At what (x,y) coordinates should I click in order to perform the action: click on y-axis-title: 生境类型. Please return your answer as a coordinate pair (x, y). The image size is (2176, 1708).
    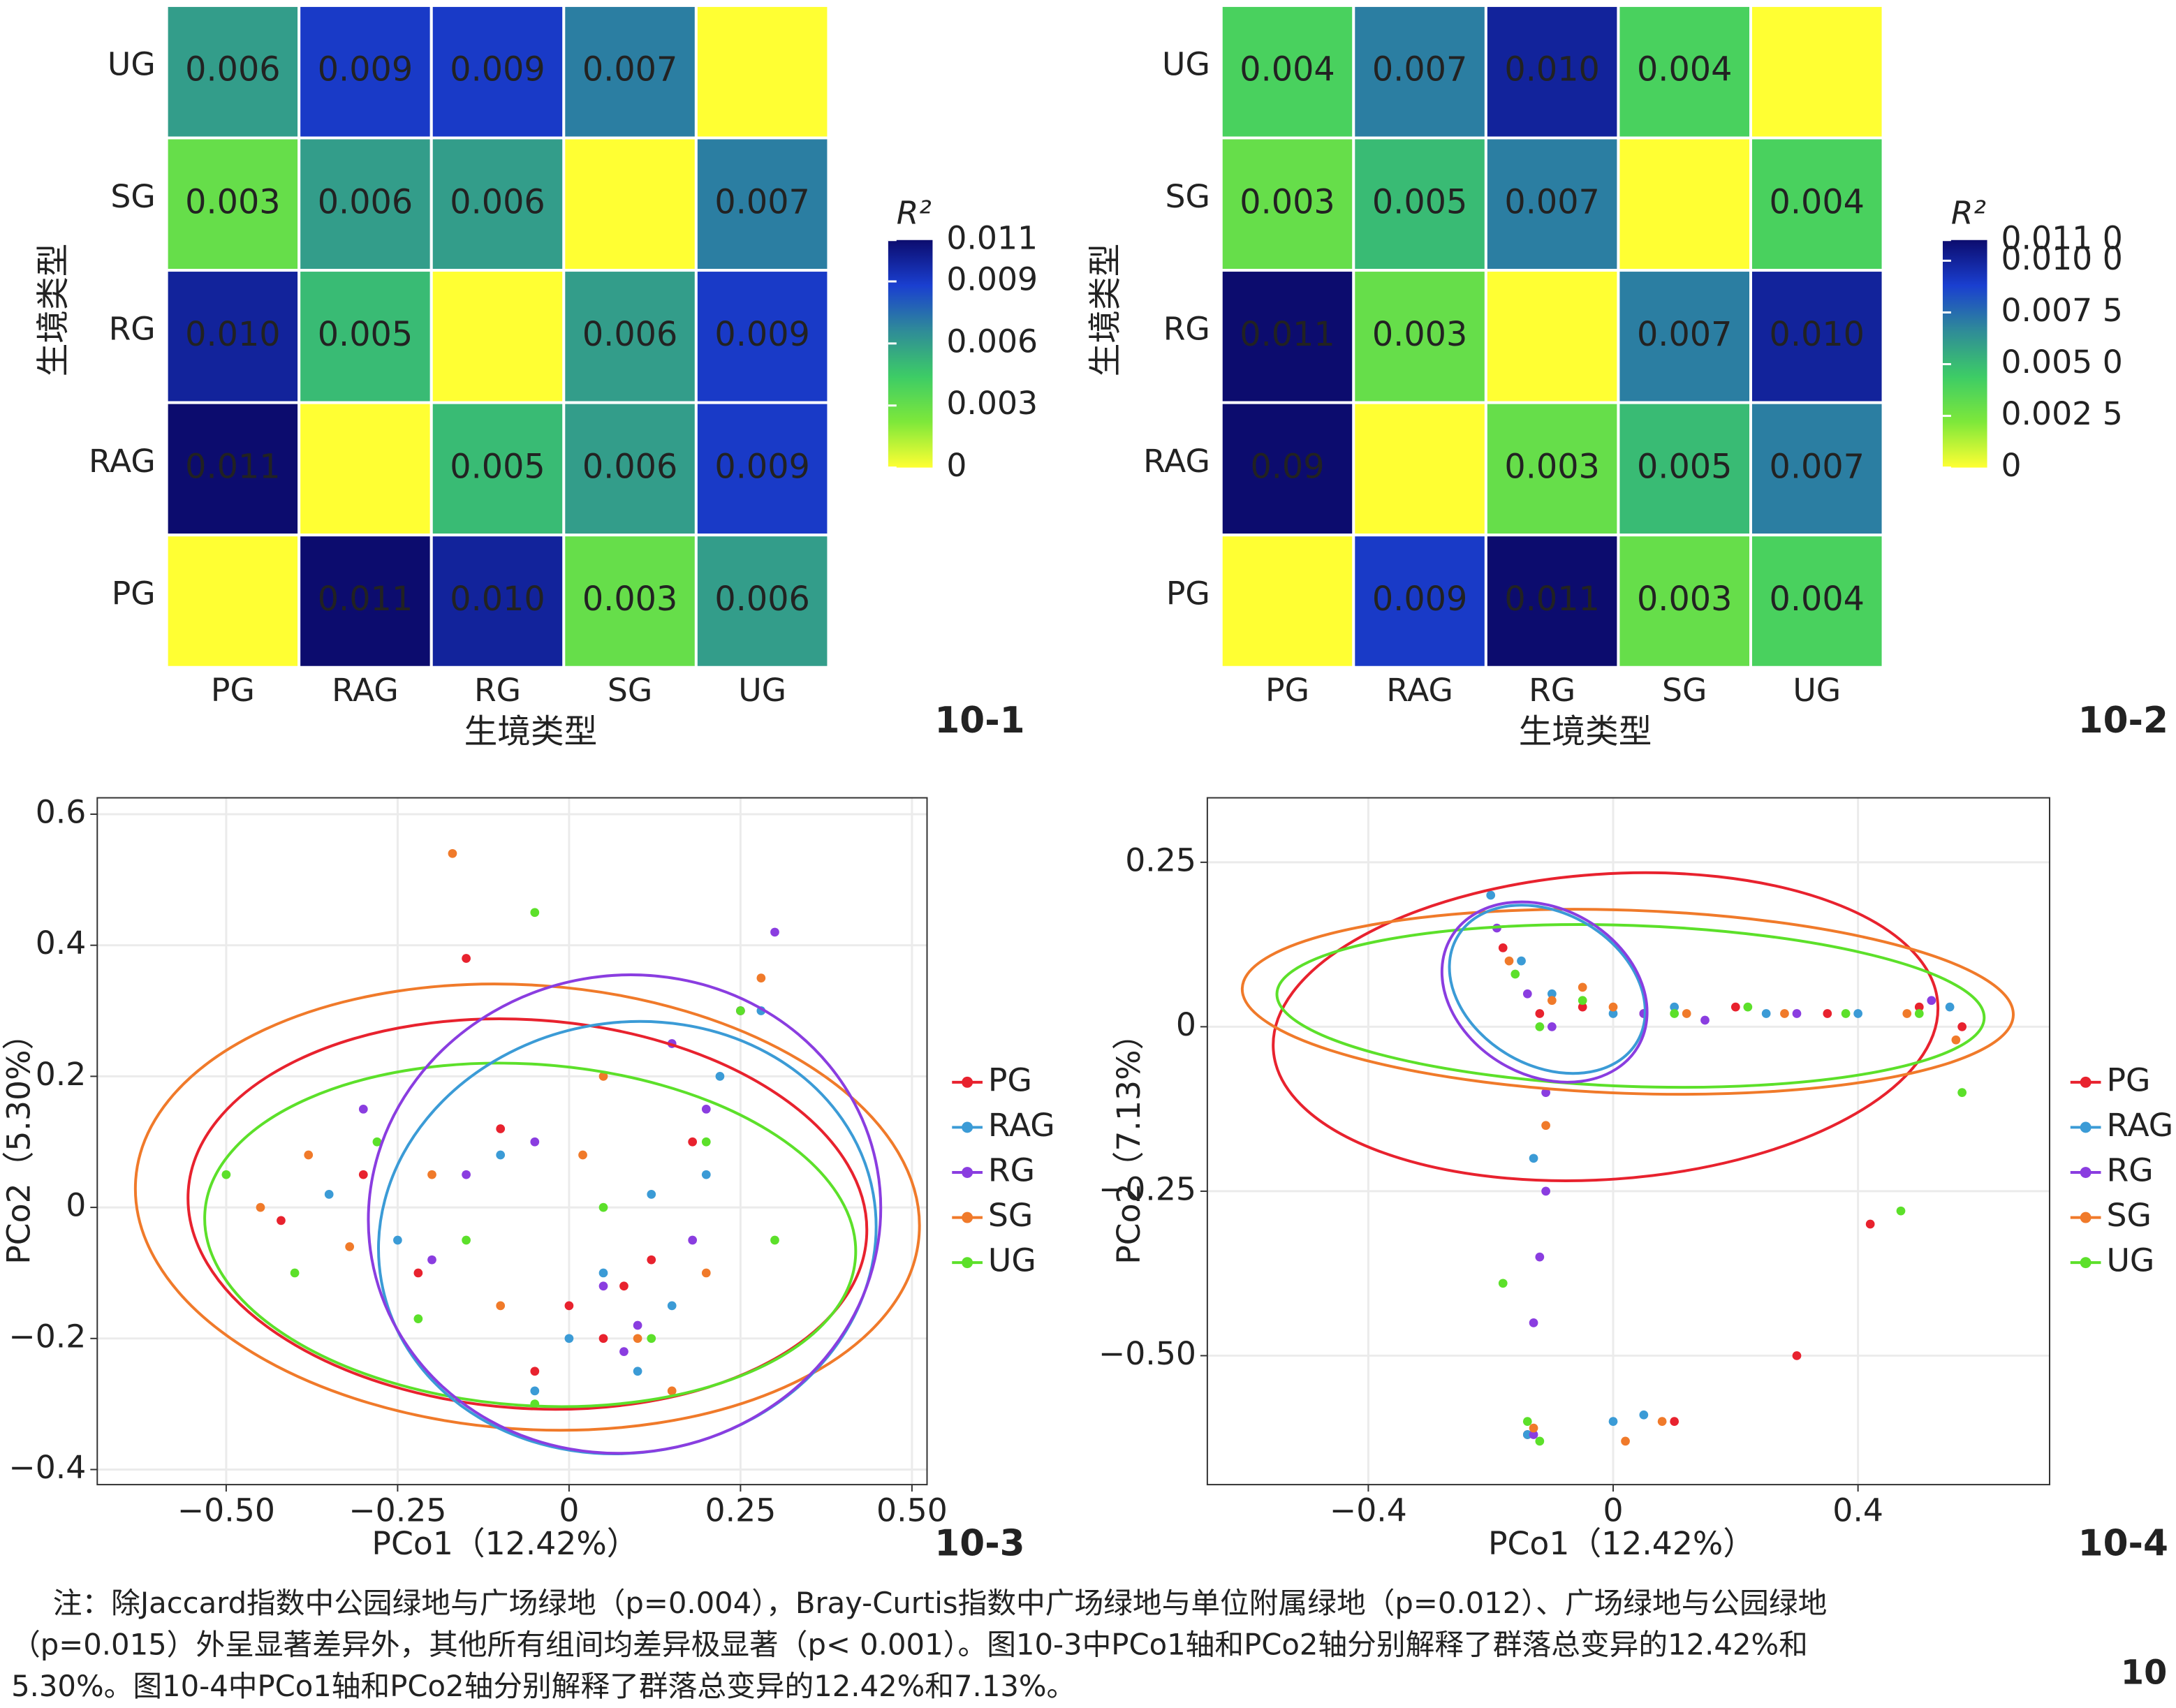
    Looking at the image, I should click on (1106, 310).